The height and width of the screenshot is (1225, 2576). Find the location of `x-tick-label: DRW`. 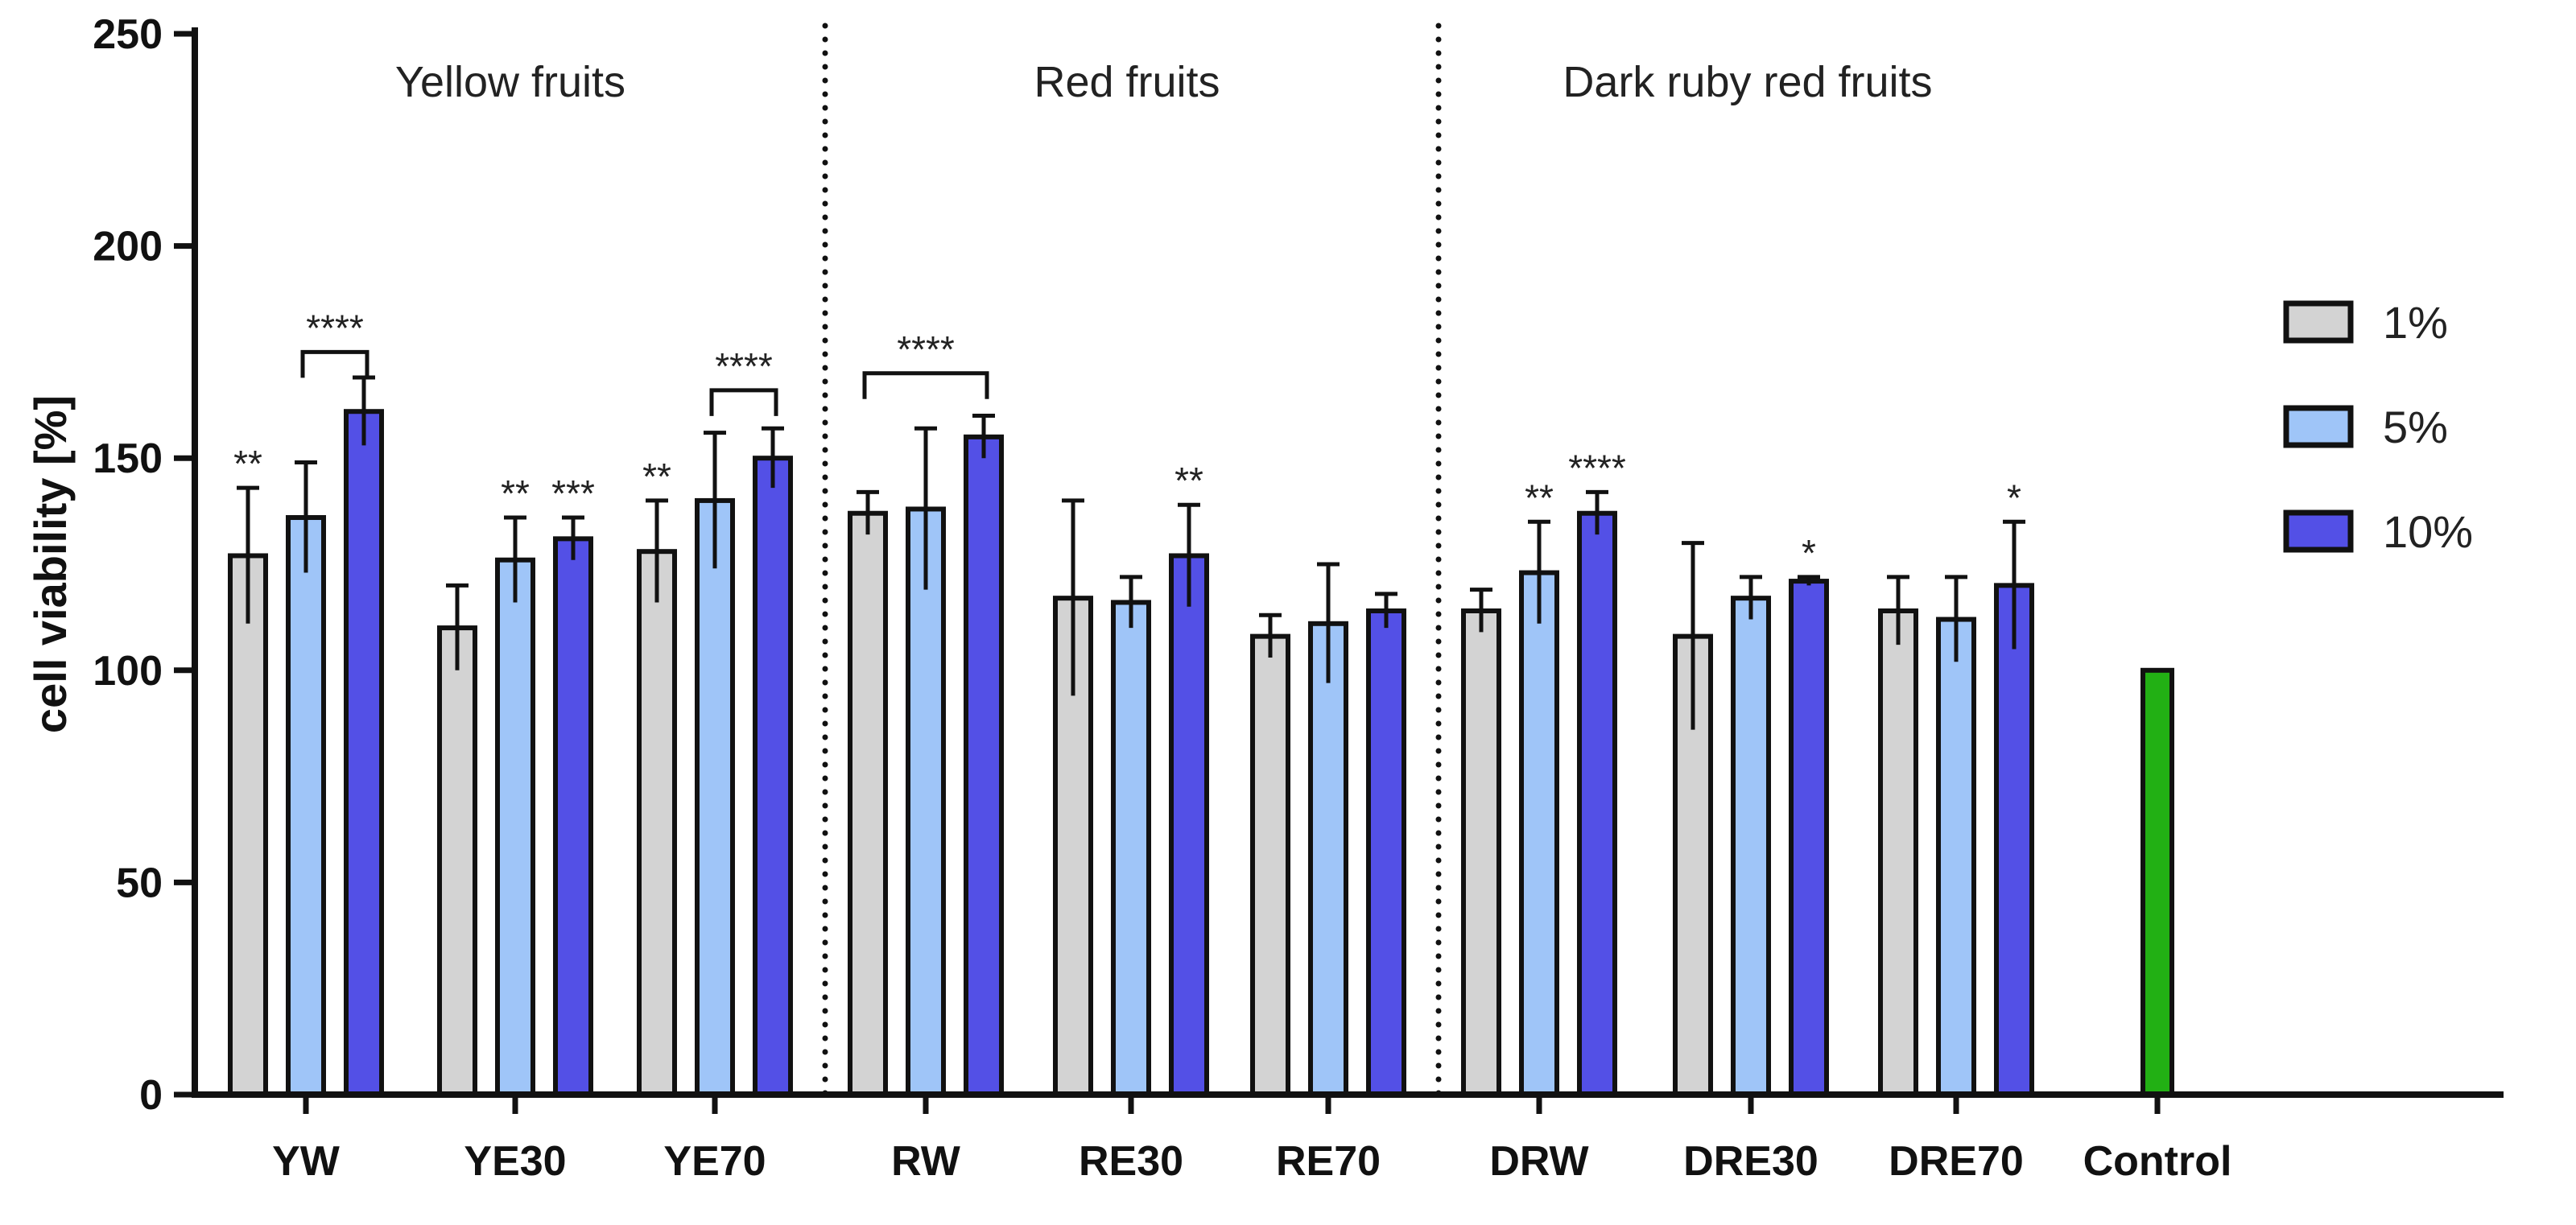

x-tick-label: DRW is located at coordinates (1539, 1161).